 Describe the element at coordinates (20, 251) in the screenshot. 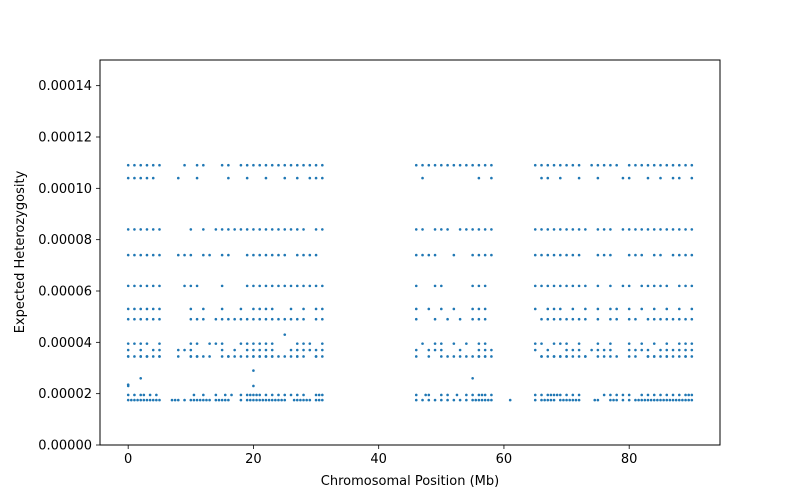

I see `y-axis-label: Expected Heterozygosity` at that location.